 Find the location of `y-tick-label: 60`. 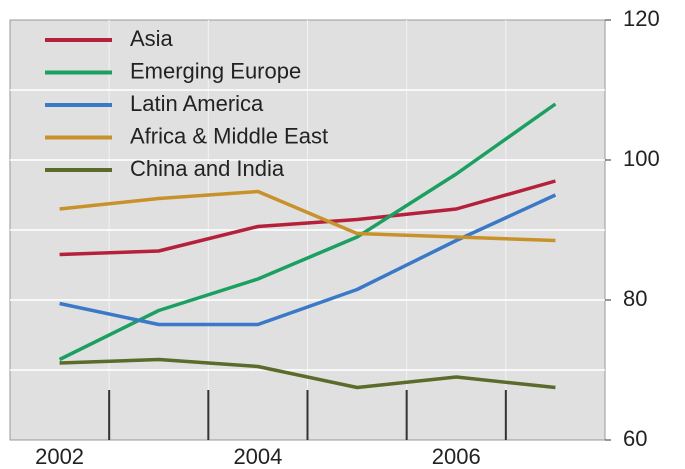

y-tick-label: 60 is located at coordinates (635, 438).